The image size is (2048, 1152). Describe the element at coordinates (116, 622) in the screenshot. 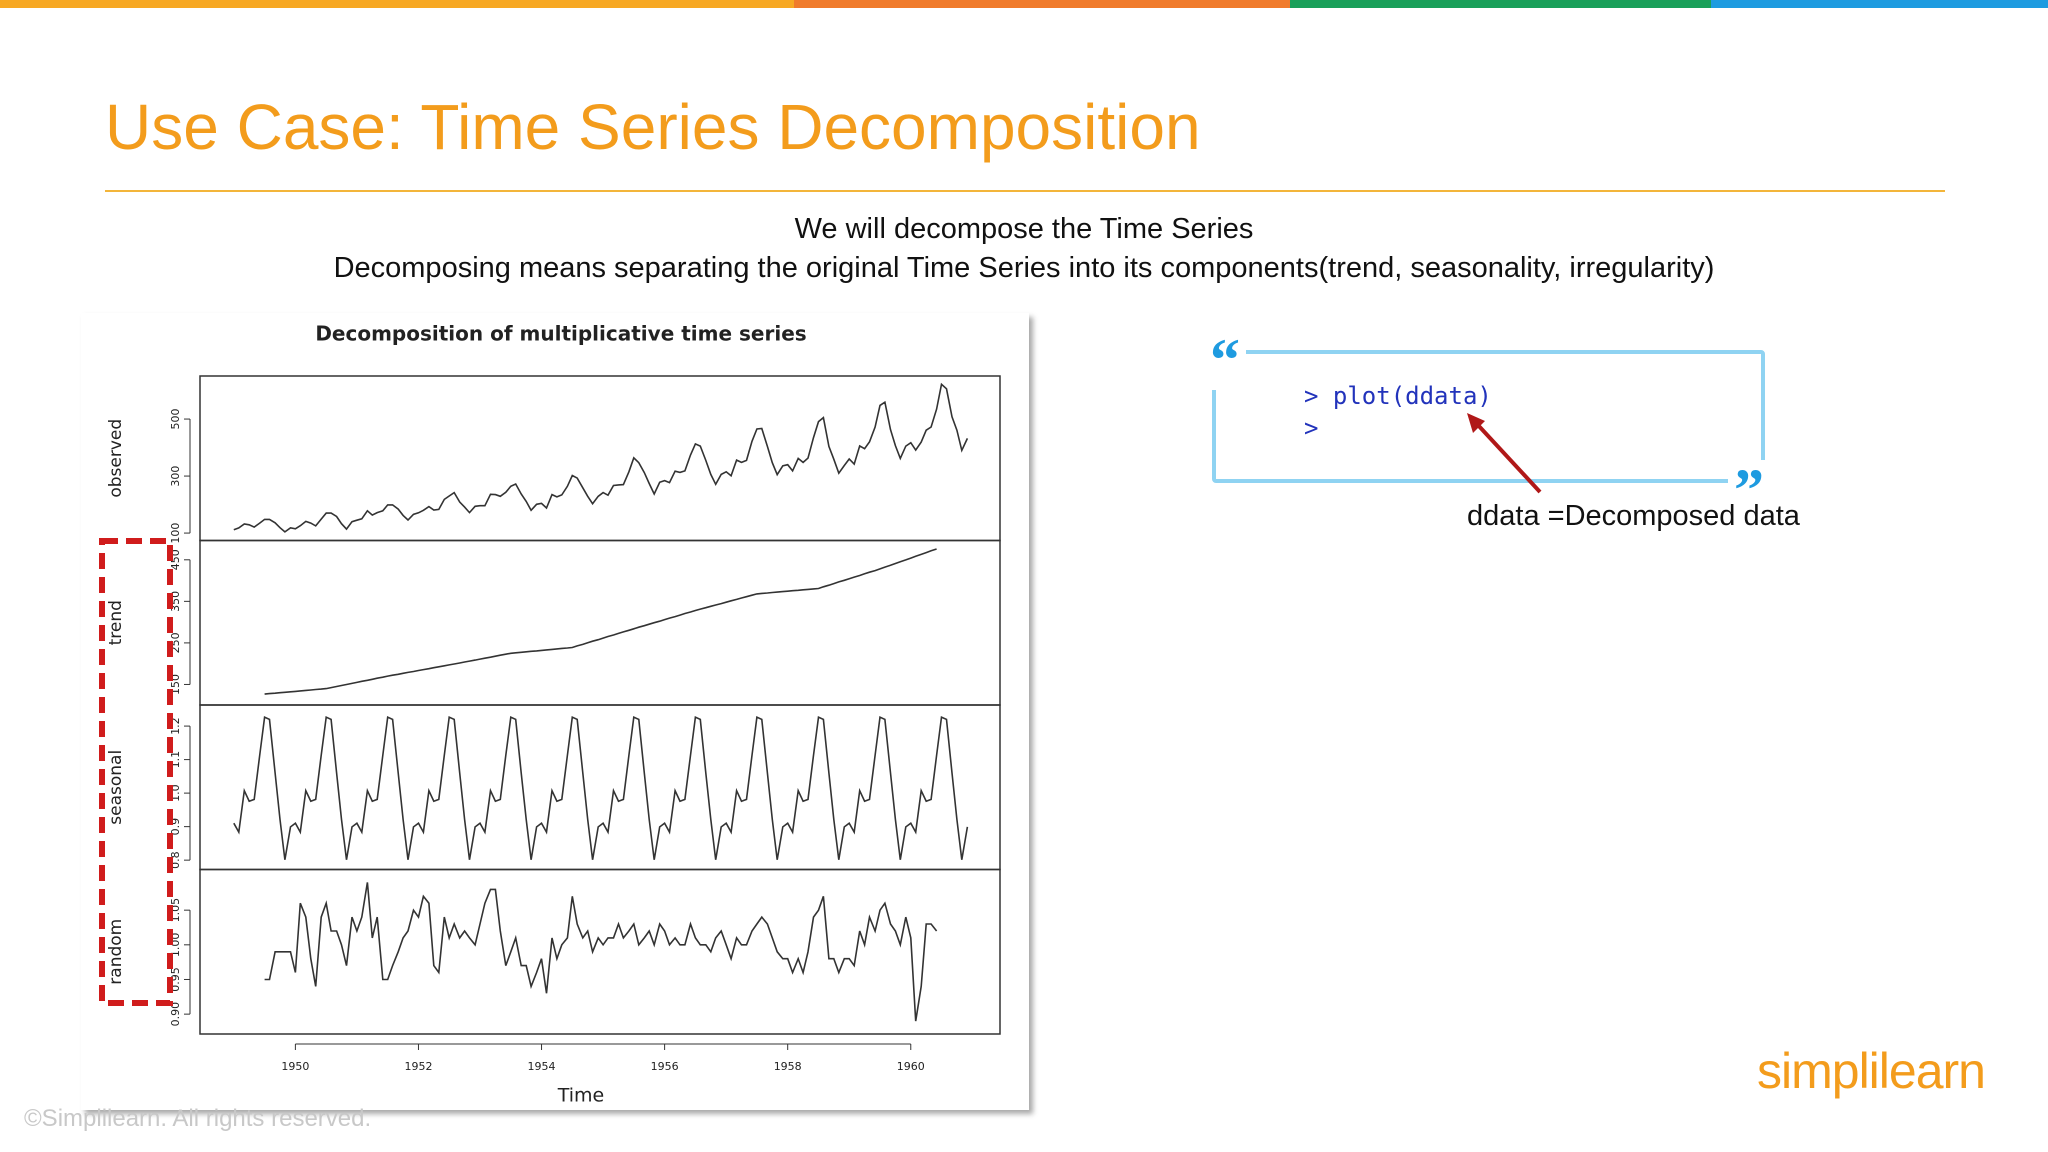

I see `panel-label: trend` at that location.